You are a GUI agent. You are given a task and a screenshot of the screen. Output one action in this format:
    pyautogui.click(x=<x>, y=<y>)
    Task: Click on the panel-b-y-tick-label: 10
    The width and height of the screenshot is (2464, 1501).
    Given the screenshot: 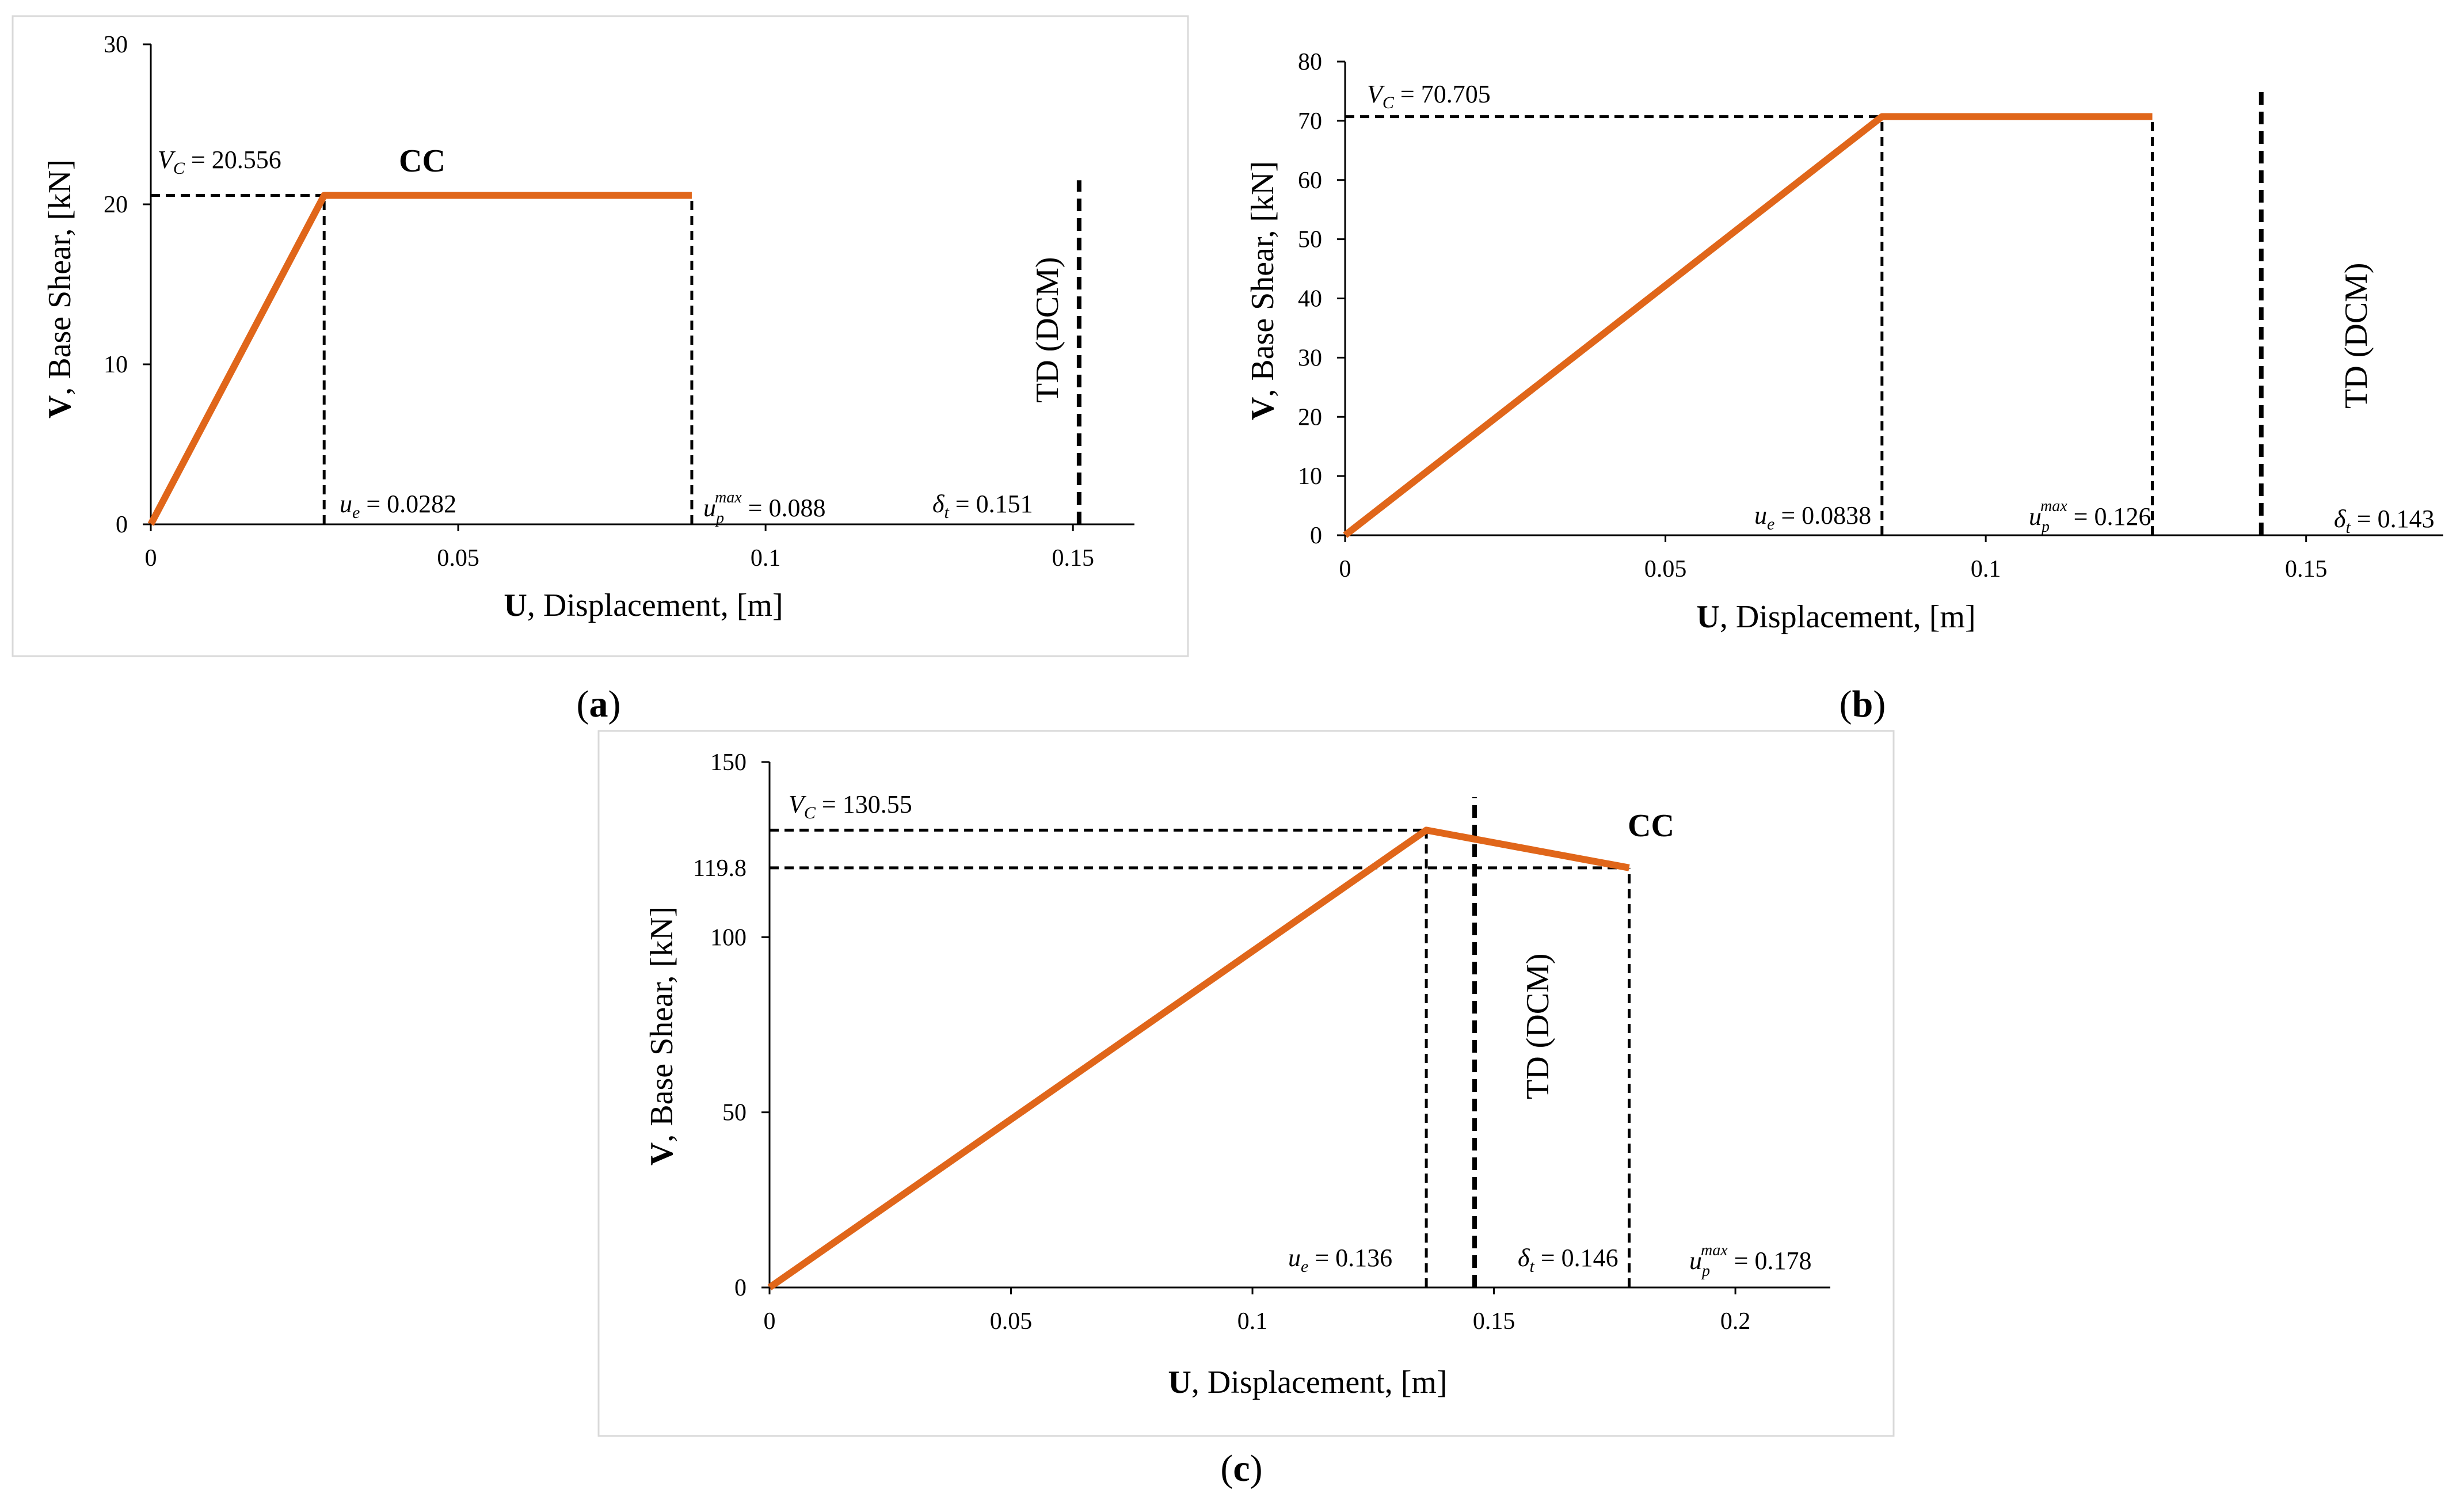 What is the action you would take?
    pyautogui.click(x=1310, y=476)
    